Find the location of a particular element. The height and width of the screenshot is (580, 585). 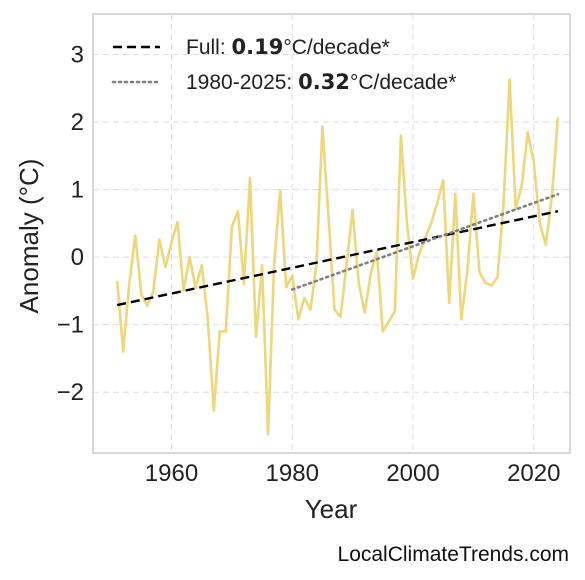

watermark: LocalClimateTrends.com is located at coordinates (453, 554).